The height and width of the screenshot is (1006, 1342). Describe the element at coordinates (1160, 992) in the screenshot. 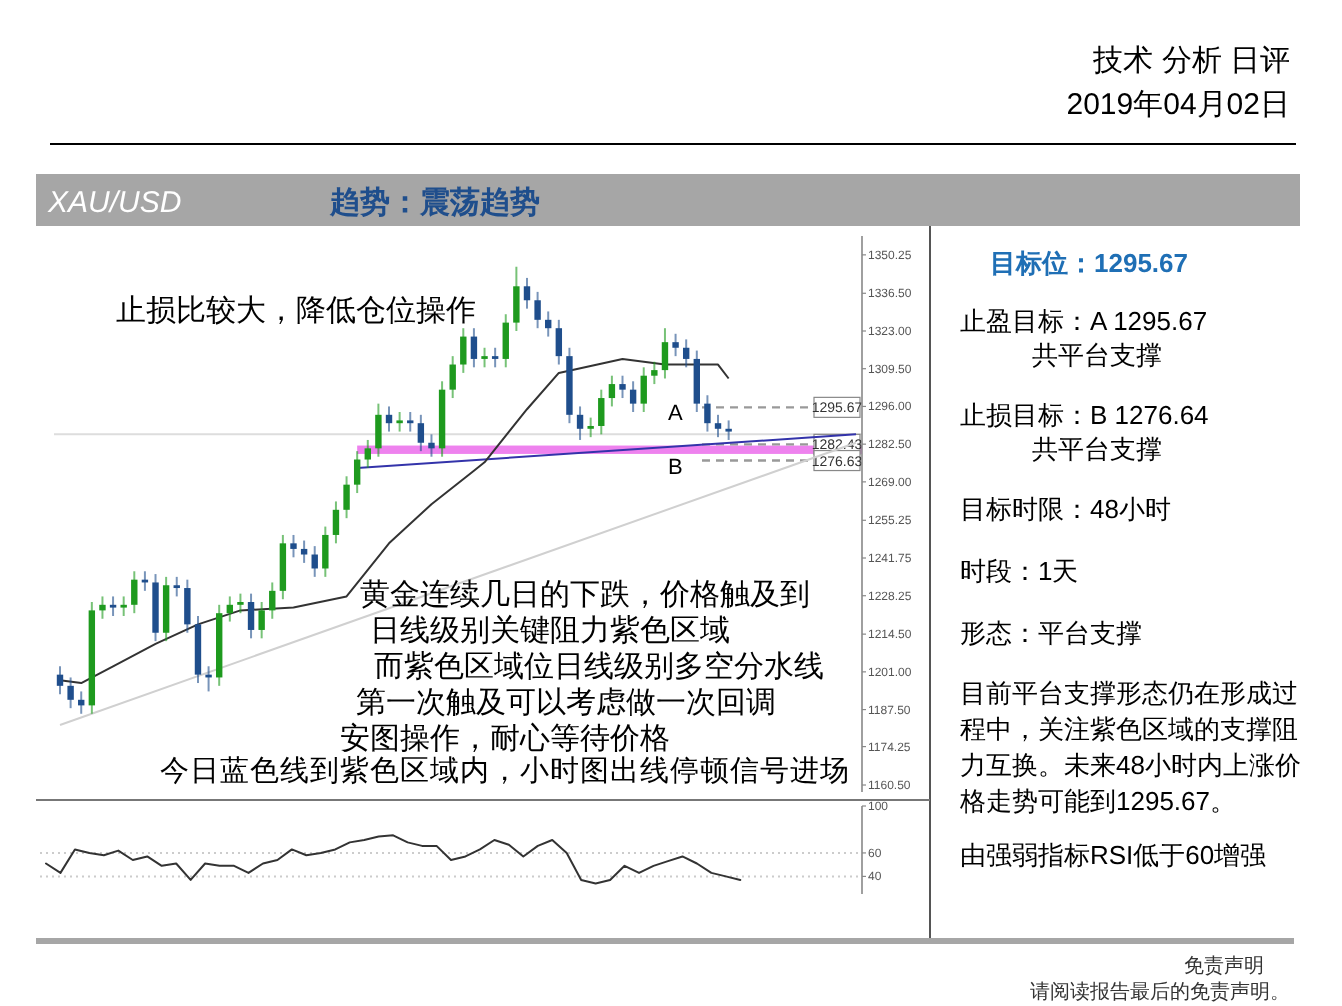

I see `text: 请阅读报告最后的免责声明。` at that location.